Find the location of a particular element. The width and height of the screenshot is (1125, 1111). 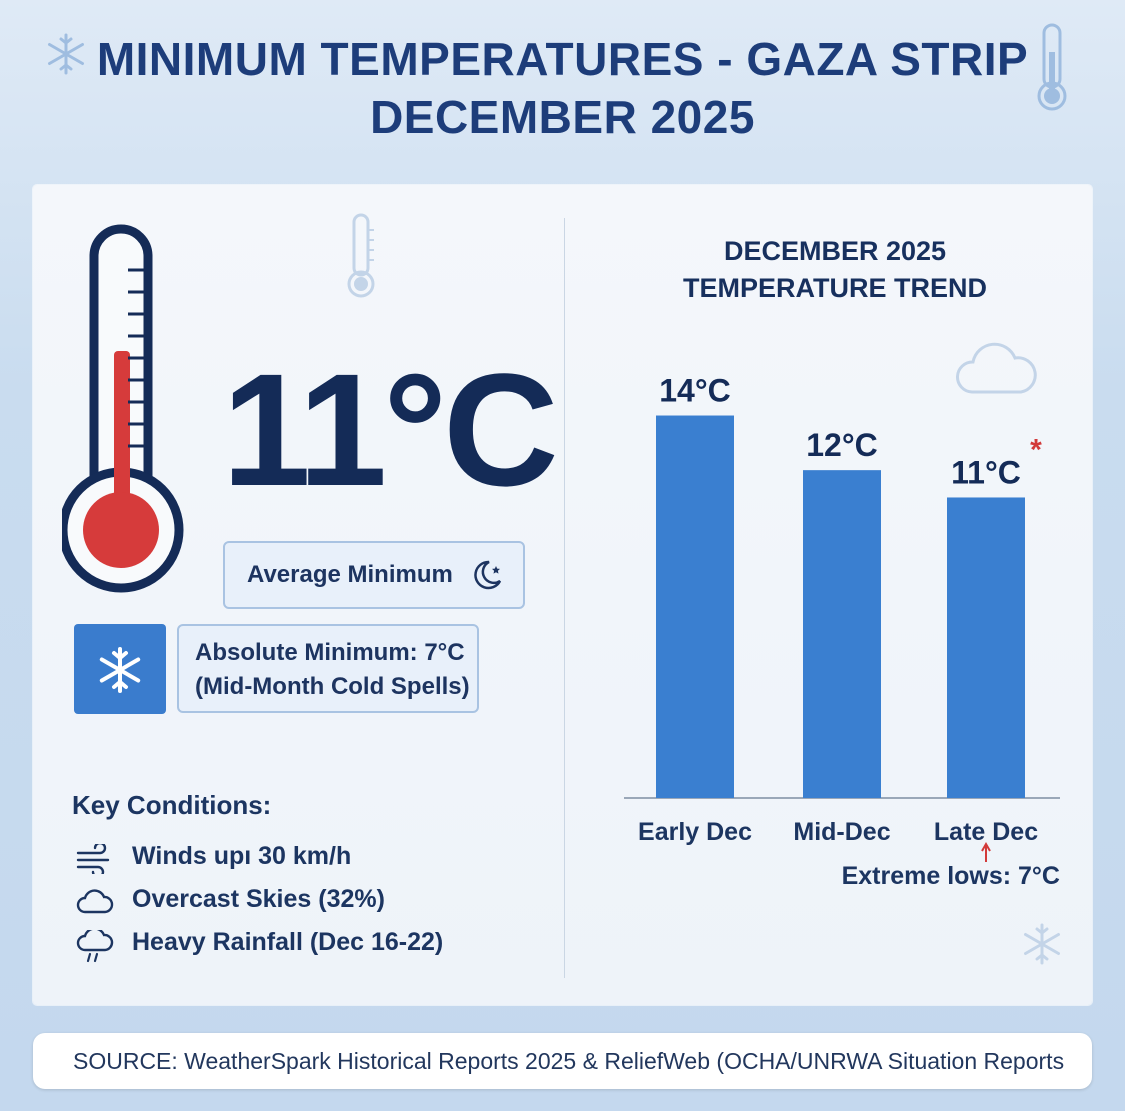

chart-title-line2: TEMPERATURE TREND is located at coordinates (834, 288).